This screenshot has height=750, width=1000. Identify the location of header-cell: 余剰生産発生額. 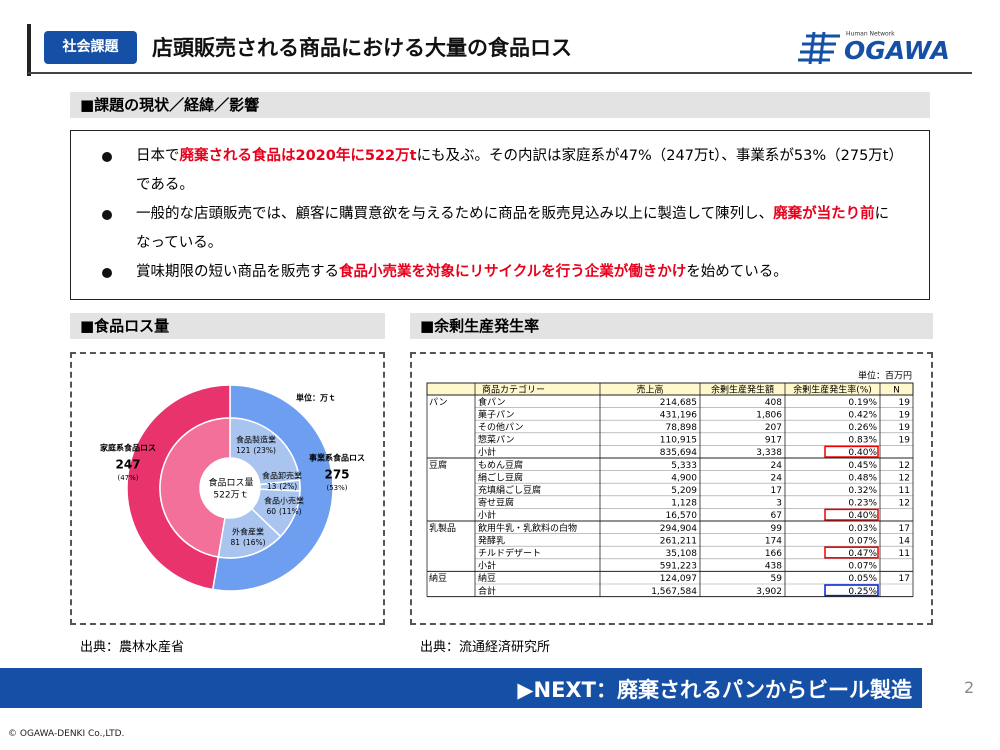
(742, 390).